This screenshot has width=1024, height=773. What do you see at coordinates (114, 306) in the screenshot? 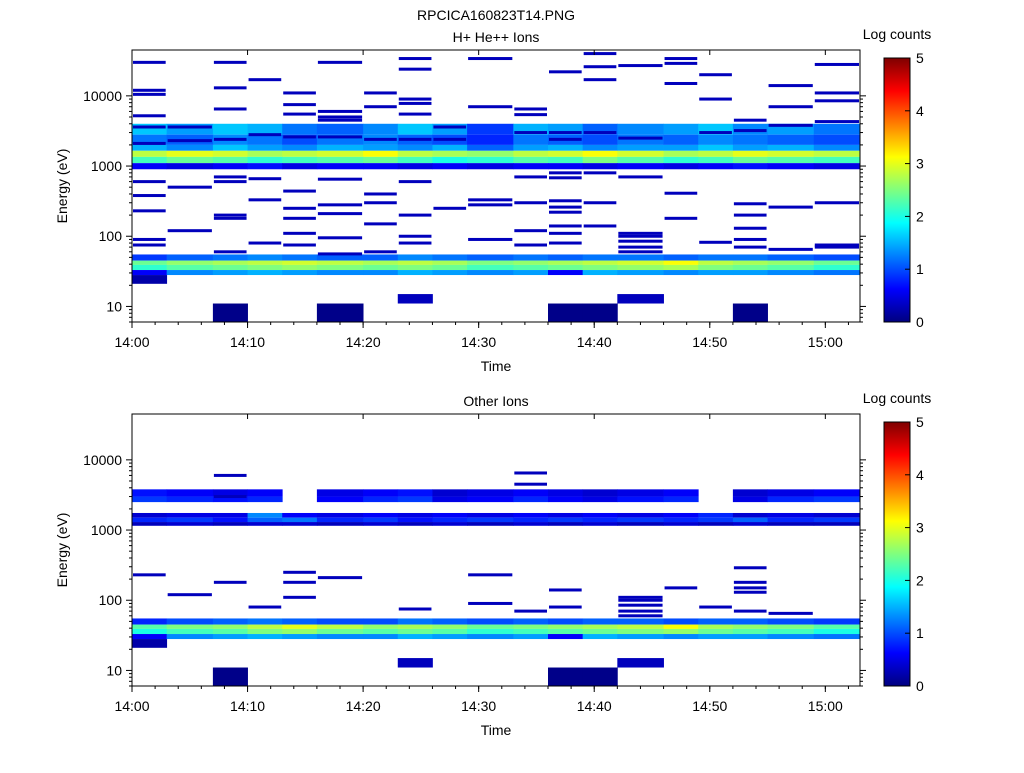
I see `y-tick-label: 10` at bounding box center [114, 306].